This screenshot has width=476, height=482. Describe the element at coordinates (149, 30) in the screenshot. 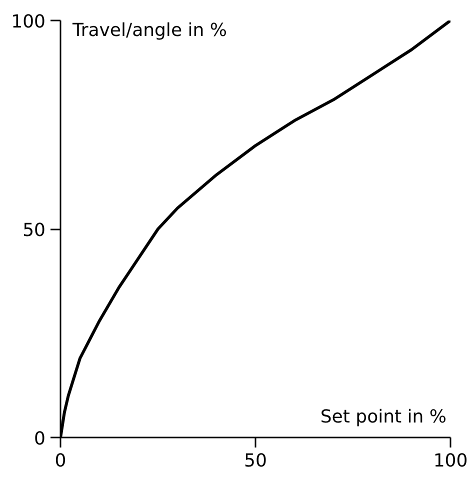

I see `y-axis-title: Travel/angle in %` at that location.